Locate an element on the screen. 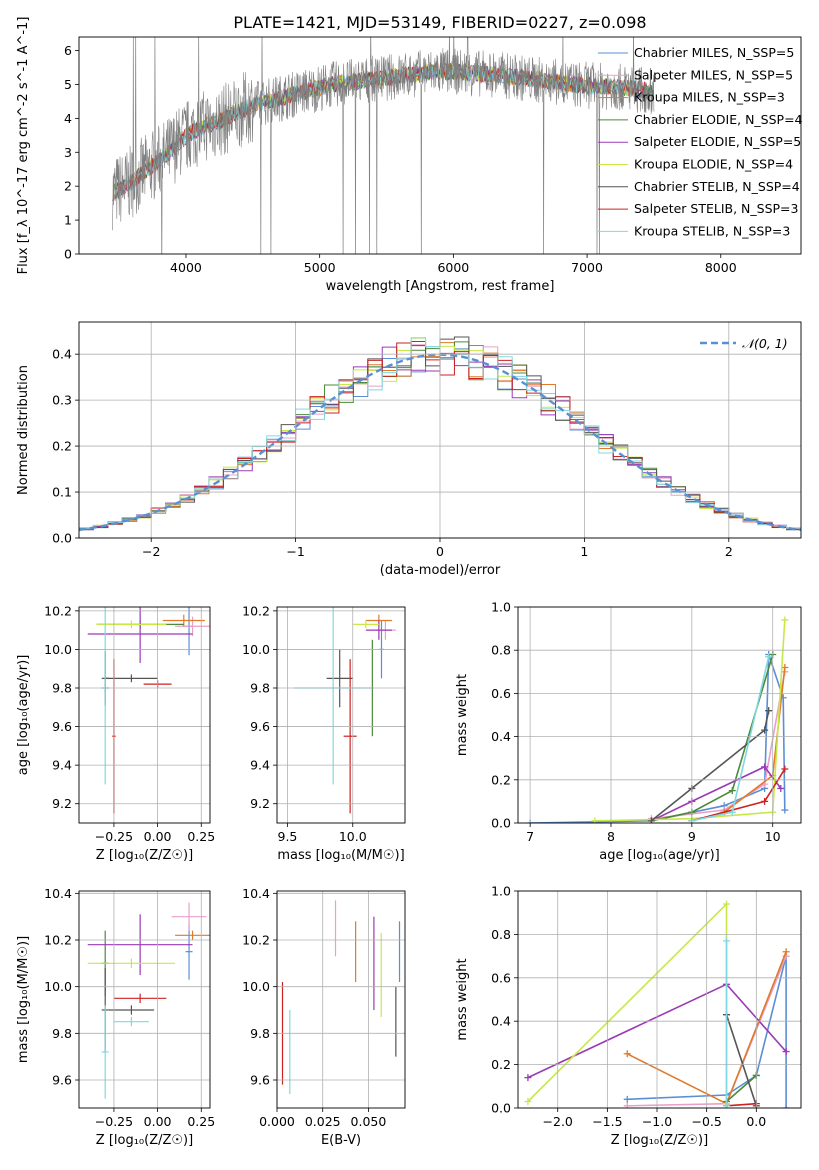 The height and width of the screenshot is (1170, 819). x-tick-label: 0.000 is located at coordinates (277, 1121).